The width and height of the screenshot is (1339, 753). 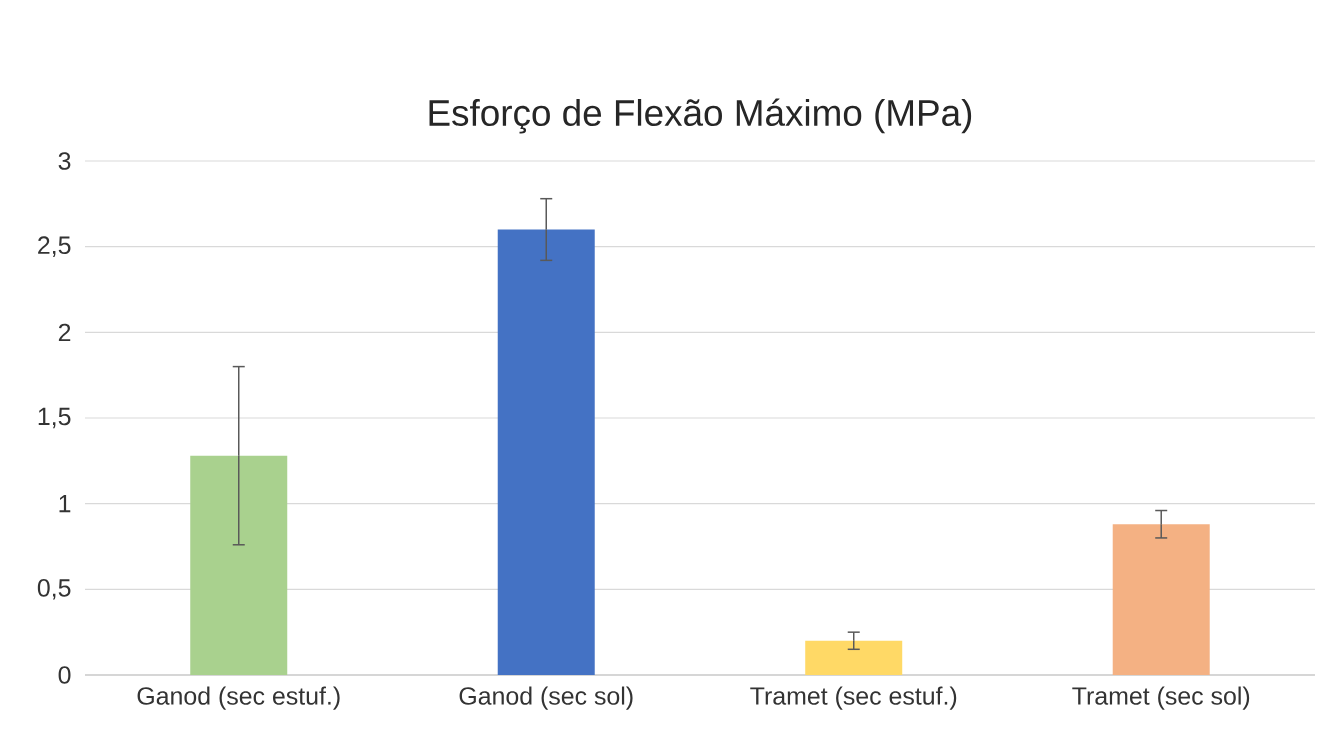 I want to click on x-tick-label: Ganod (sec estuf.), so click(x=238, y=698).